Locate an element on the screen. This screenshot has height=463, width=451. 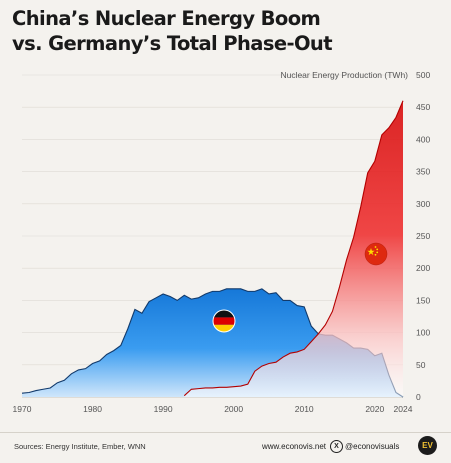
title-line-2: vs. Germany’s Total Phase-Out is located at coordinates (172, 43).